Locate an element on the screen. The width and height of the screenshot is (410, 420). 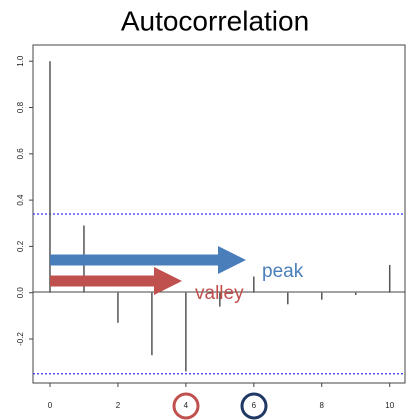
x-tick-label: 6 is located at coordinates (254, 405).